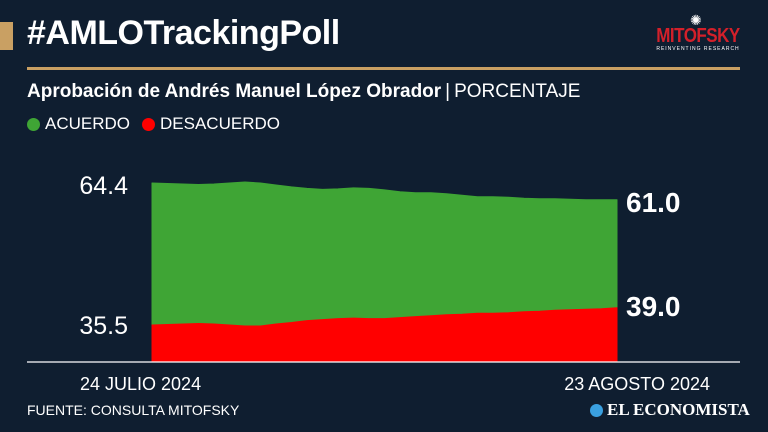 This screenshot has width=768, height=432. What do you see at coordinates (637, 384) in the screenshot?
I see `x-end-label: 23 AGOSTO 2024` at bounding box center [637, 384].